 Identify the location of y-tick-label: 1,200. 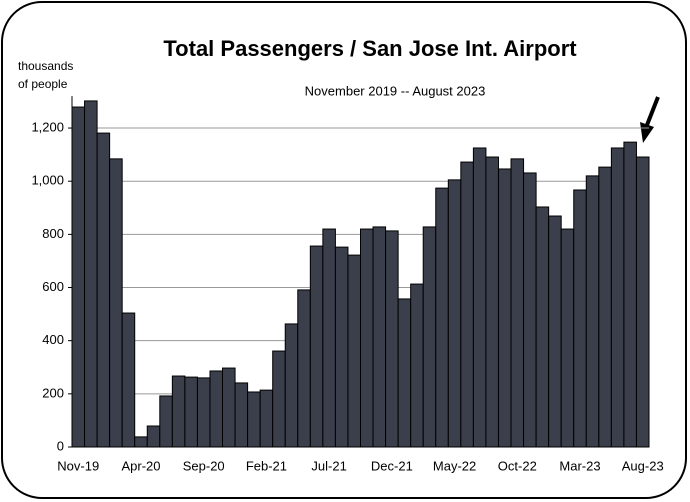
(47, 126).